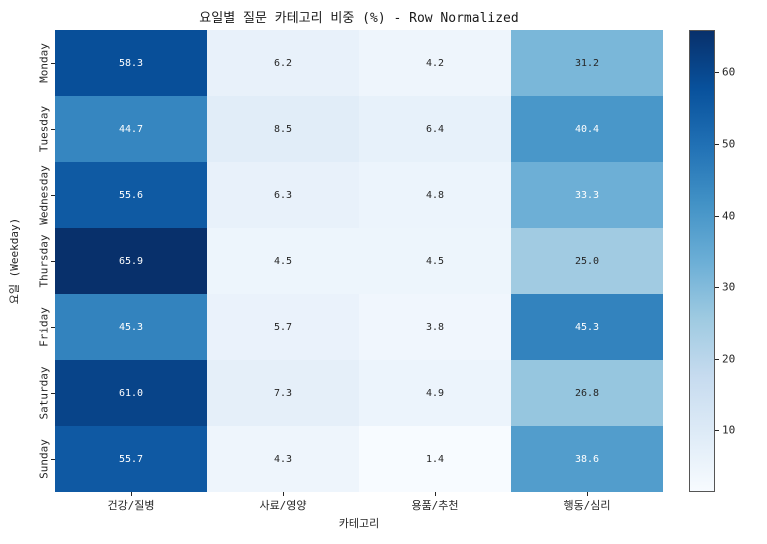 Image resolution: width=767 pixels, height=544 pixels. Describe the element at coordinates (587, 63) in the screenshot. I see `heatmap-cell: 31.2` at that location.